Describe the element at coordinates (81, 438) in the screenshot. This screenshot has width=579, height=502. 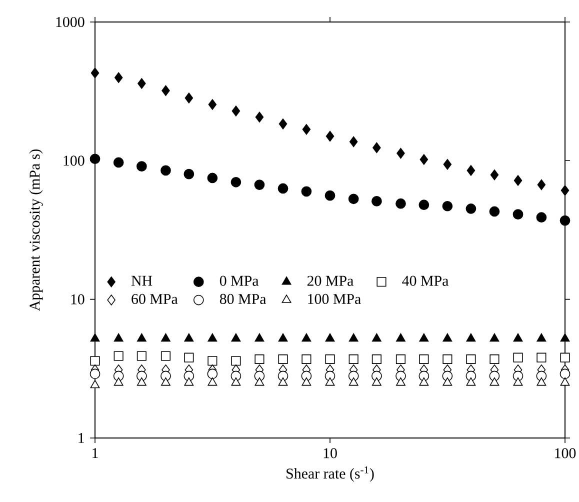
I see `y-tick-label: 1` at that location.